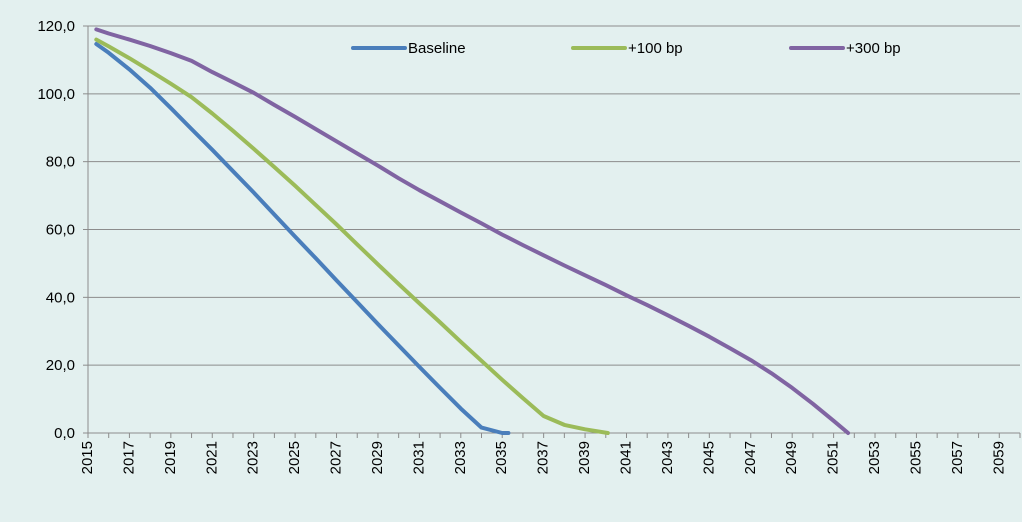 This screenshot has width=1022, height=522. Describe the element at coordinates (625, 457) in the screenshot. I see `x-tick-label: 2041` at that location.